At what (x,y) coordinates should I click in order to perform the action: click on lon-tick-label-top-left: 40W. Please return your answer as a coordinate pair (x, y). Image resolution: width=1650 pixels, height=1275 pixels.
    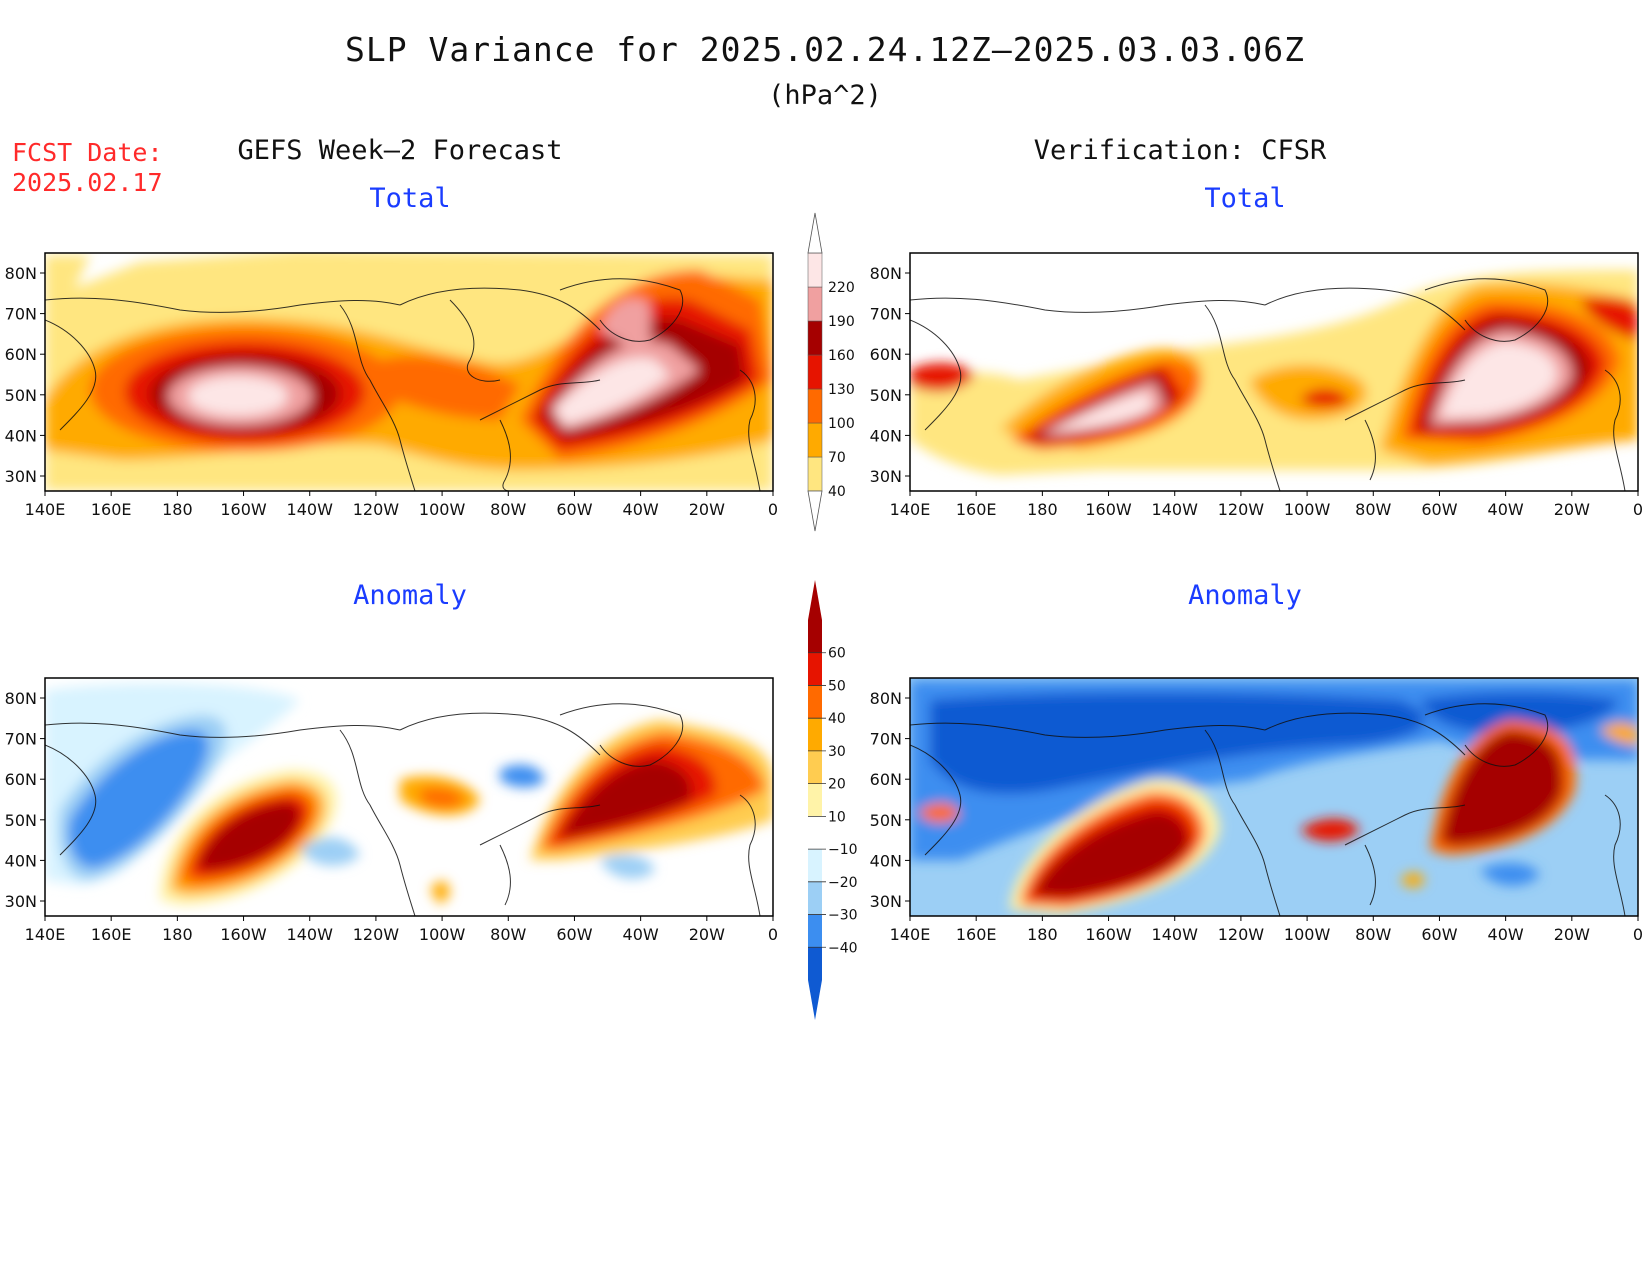
    Looking at the image, I should click on (641, 509).